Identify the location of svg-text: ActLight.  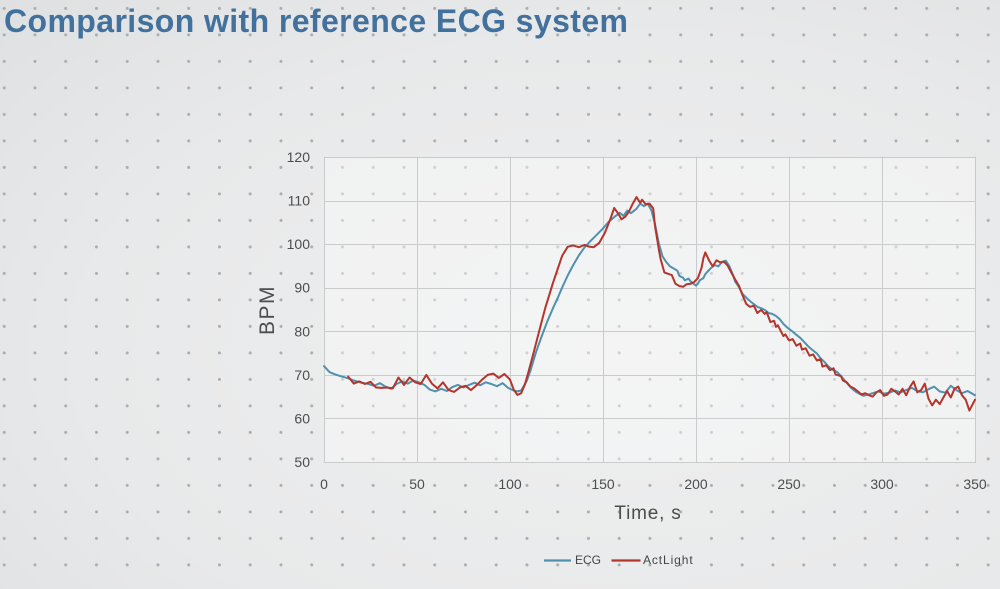
(668, 560).